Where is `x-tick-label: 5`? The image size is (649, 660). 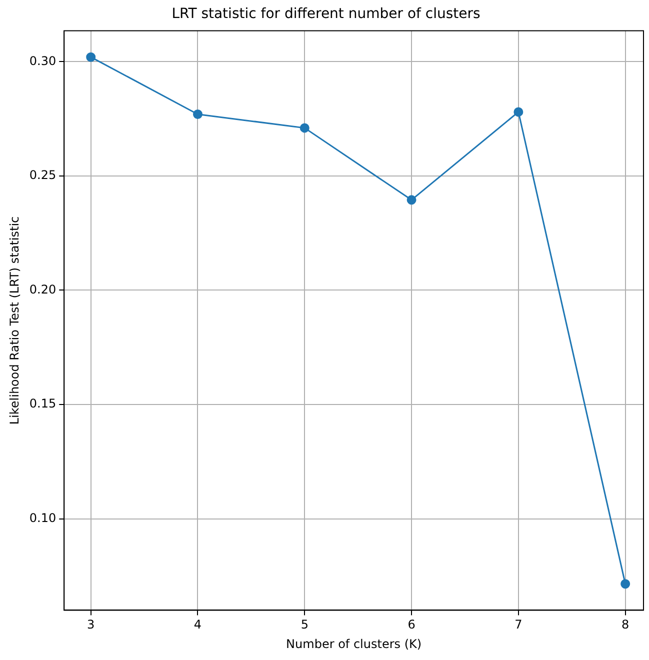 x-tick-label: 5 is located at coordinates (304, 625).